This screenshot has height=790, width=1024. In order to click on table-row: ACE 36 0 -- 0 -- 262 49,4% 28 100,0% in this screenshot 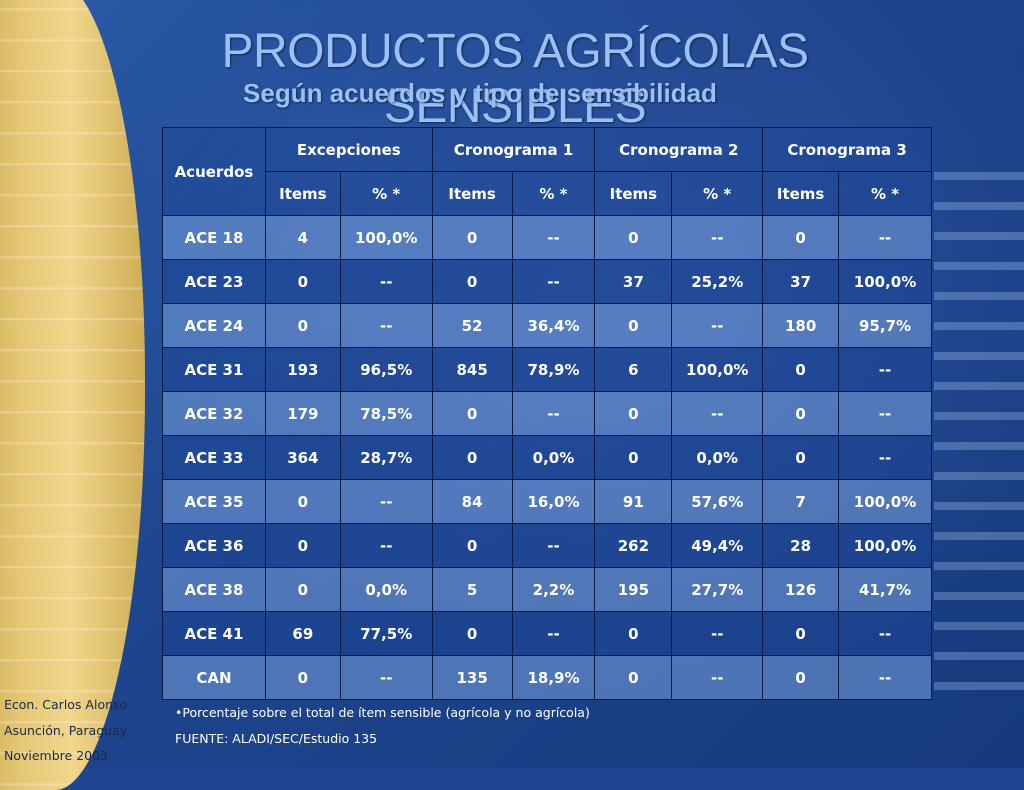, I will do `click(547, 545)`.